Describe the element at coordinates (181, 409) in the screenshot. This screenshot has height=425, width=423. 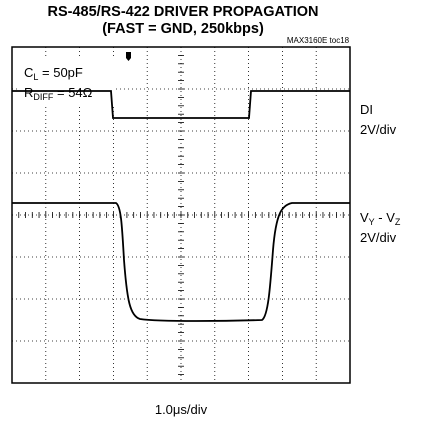
I see `timebase-label: 1.0μs/div` at that location.